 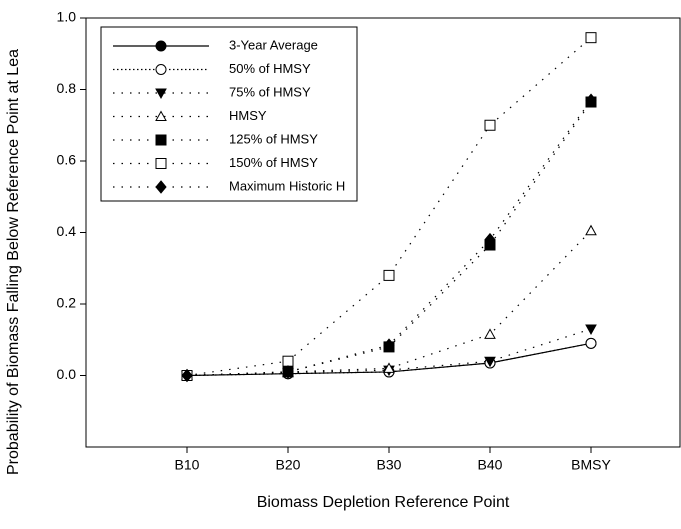 What do you see at coordinates (383, 502) in the screenshot?
I see `x-axis-label: Biomass Depletion Reference Point` at bounding box center [383, 502].